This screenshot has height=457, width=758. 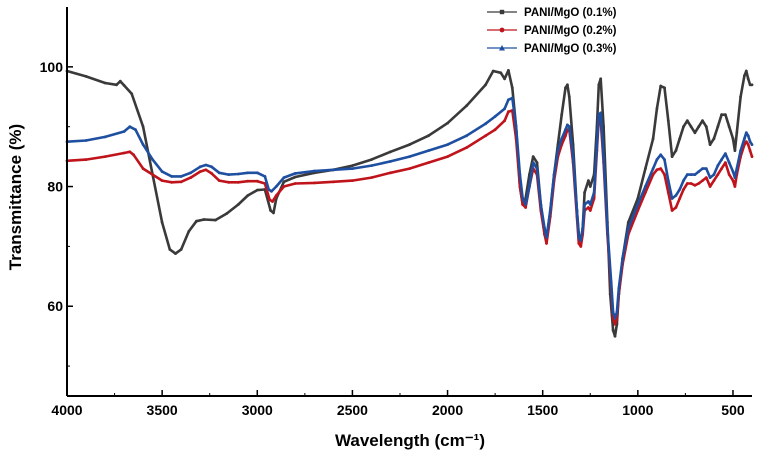 What do you see at coordinates (570, 13) in the screenshot?
I see `legend-label: PANI/MgO (0.1%)` at bounding box center [570, 13].